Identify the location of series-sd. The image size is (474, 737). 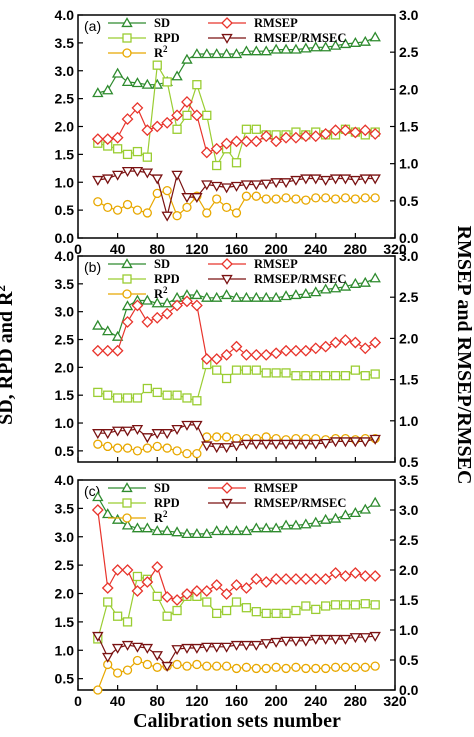
(236, 515).